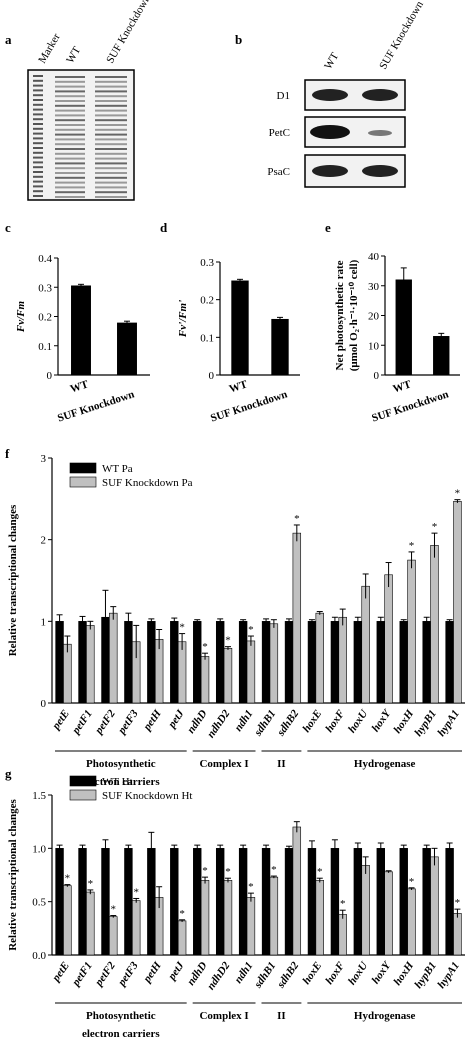 The width and height of the screenshot is (474, 1046). Describe the element at coordinates (265, 975) in the screenshot. I see `x-tick-label: sdhB1` at that location.